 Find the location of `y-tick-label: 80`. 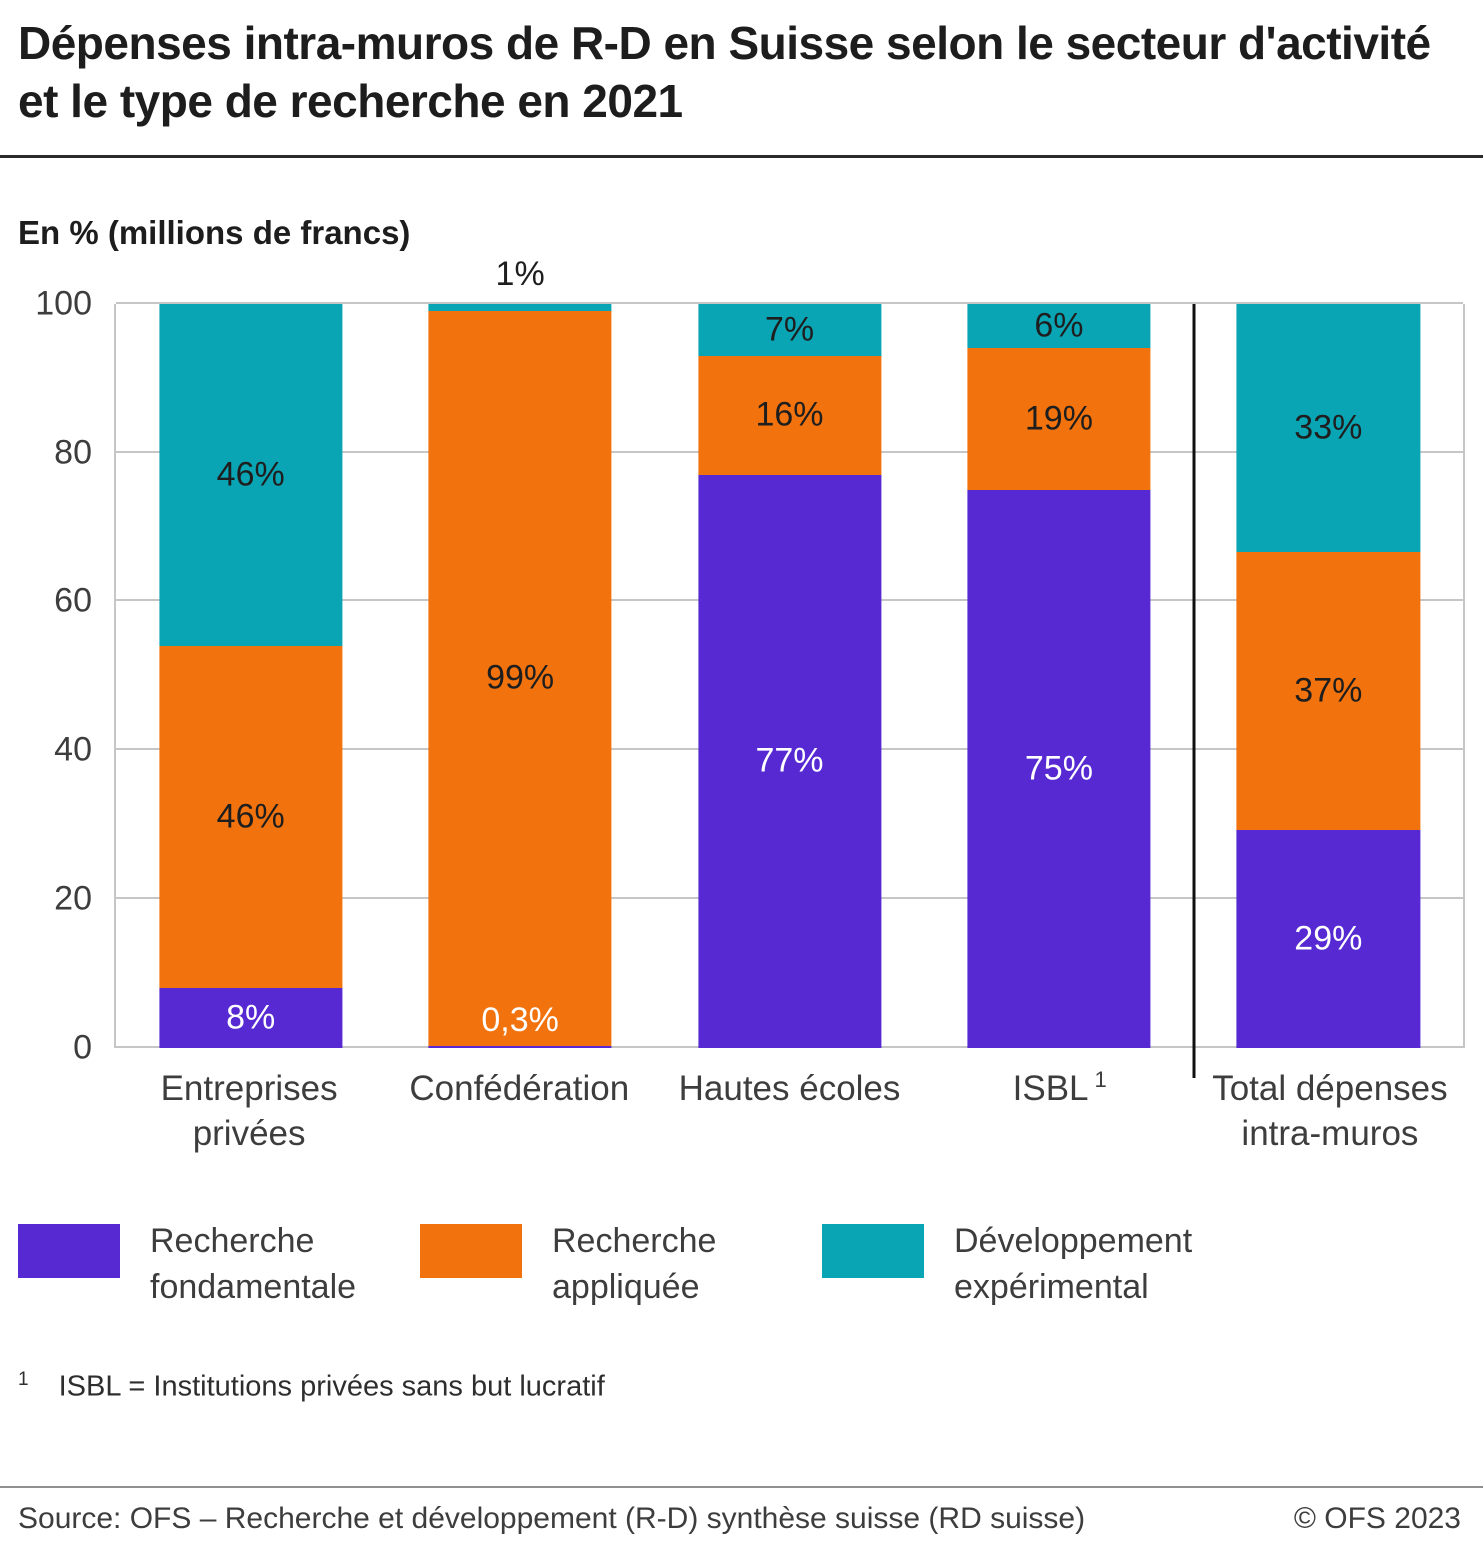

y-tick-label: 80 is located at coordinates (73, 452).